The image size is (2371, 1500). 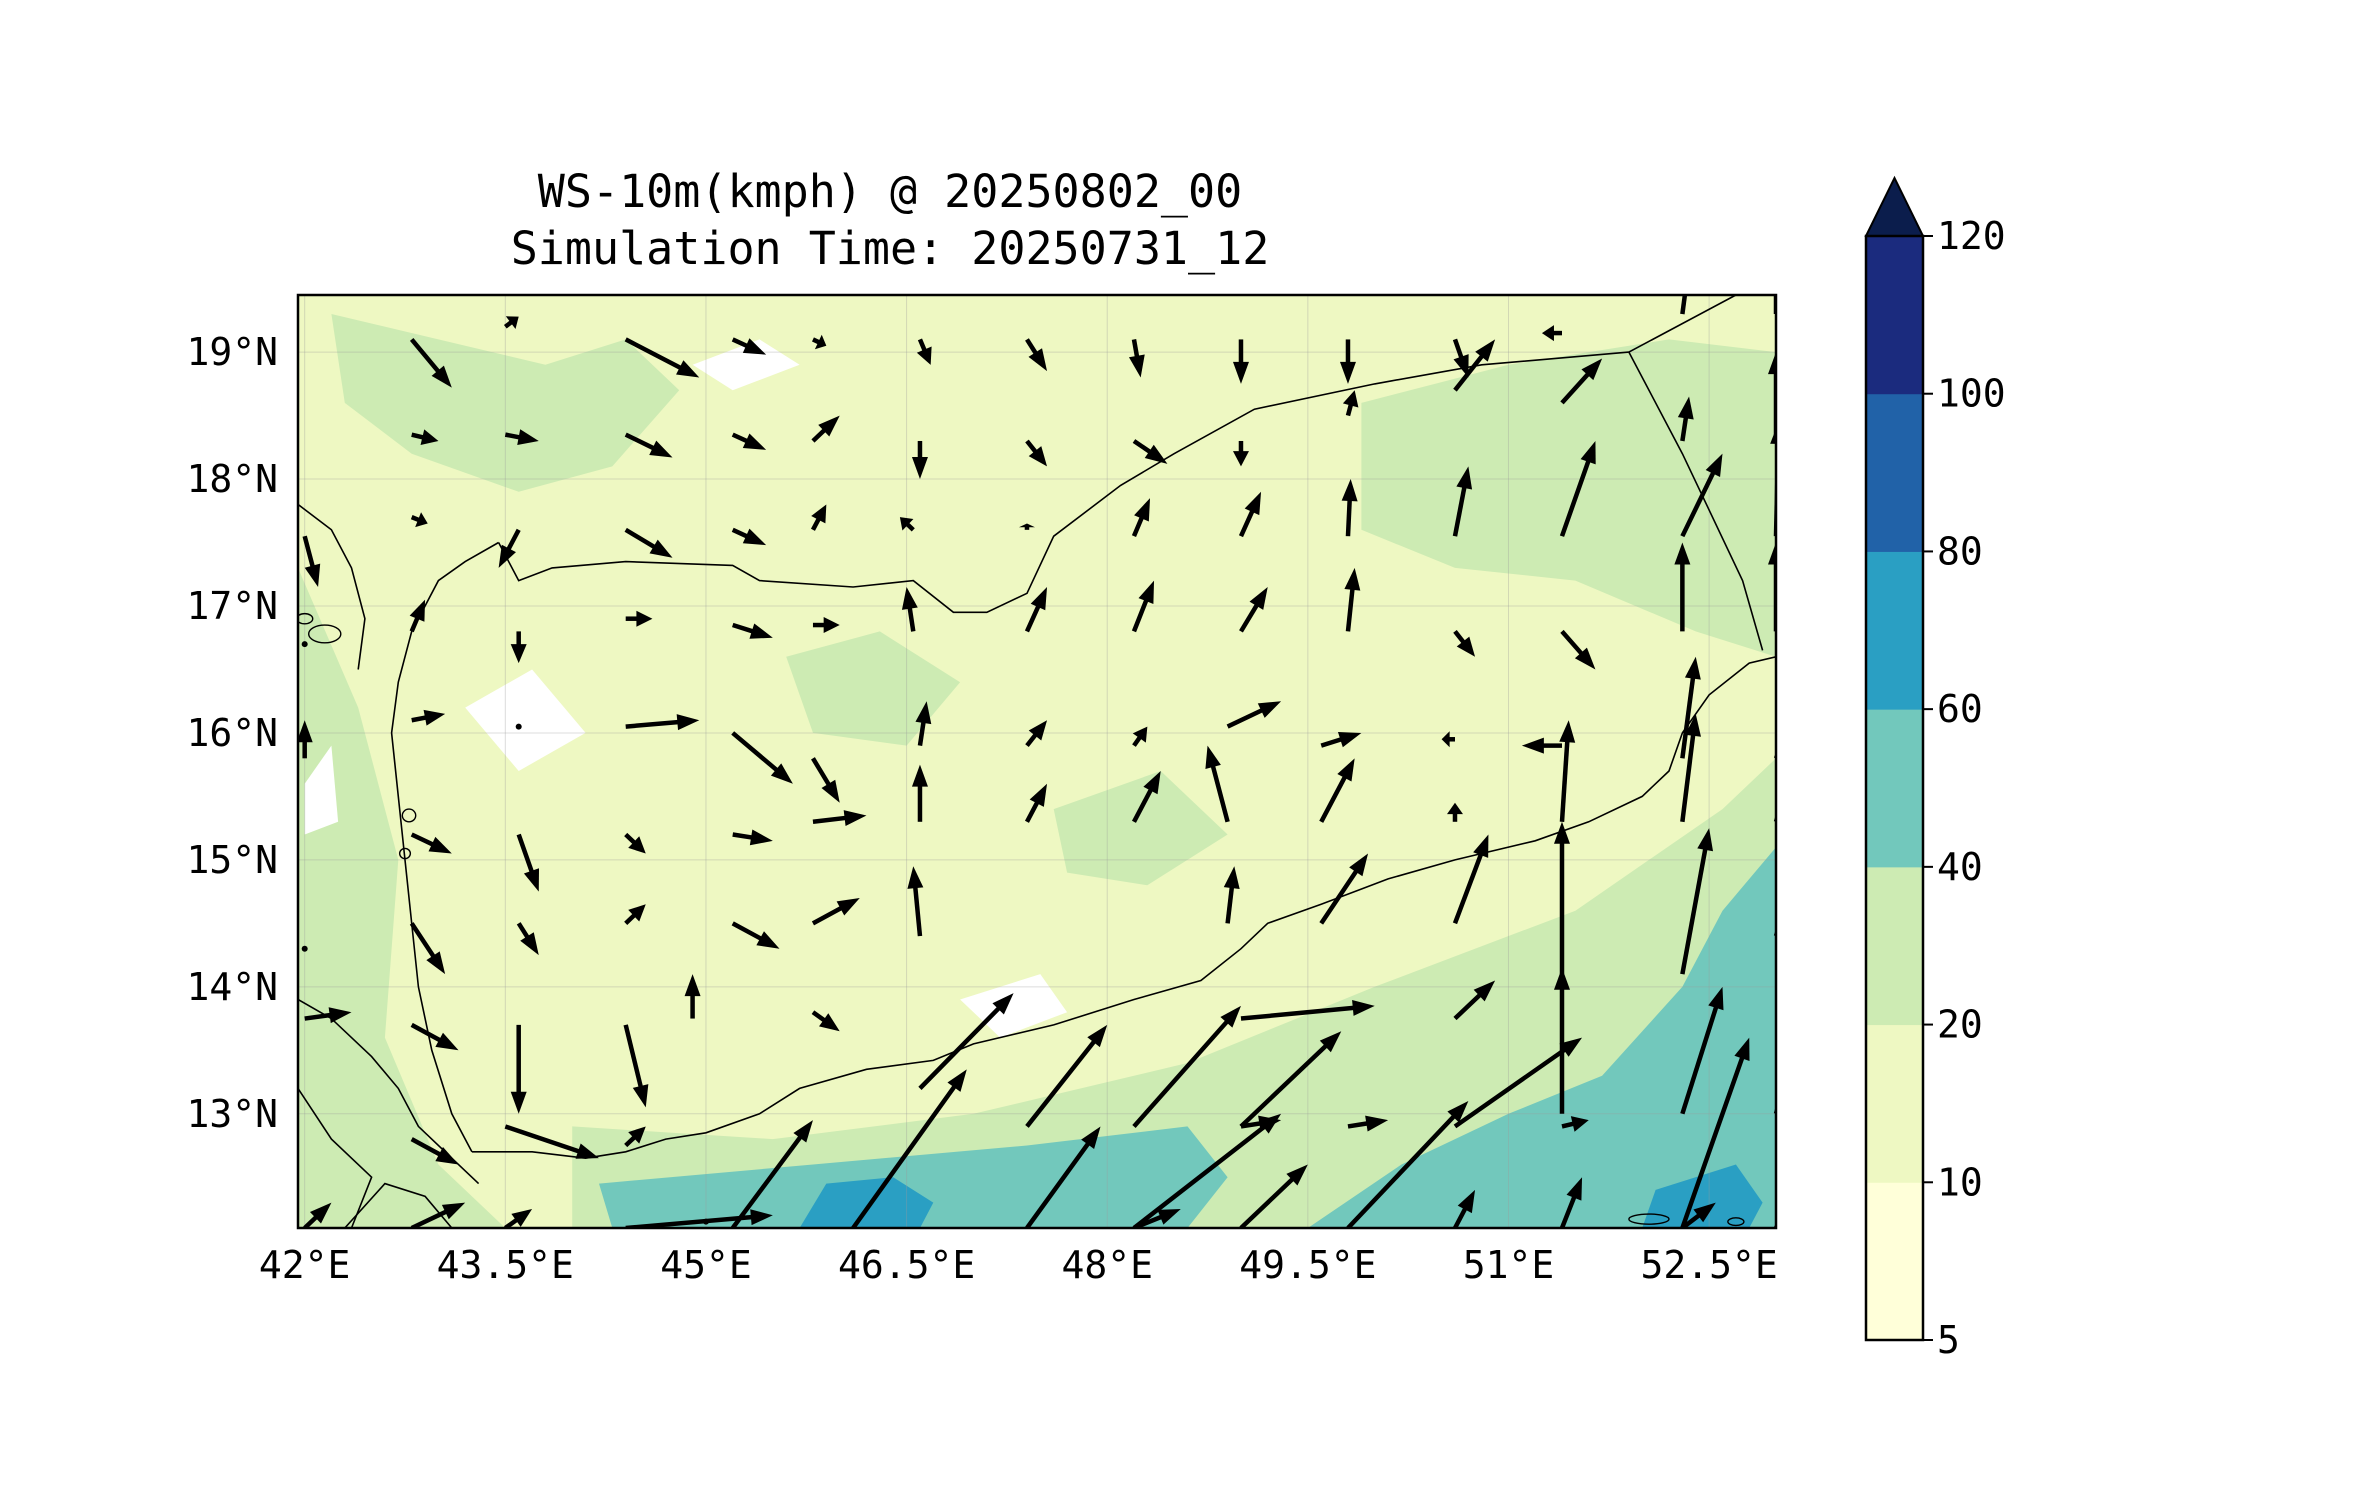 I want to click on longitude-ticks: 42°E 43.5°E 45°E 46.5°E 48°E 49.5°E 51°E 52.5°E, so click(x=1018, y=1265).